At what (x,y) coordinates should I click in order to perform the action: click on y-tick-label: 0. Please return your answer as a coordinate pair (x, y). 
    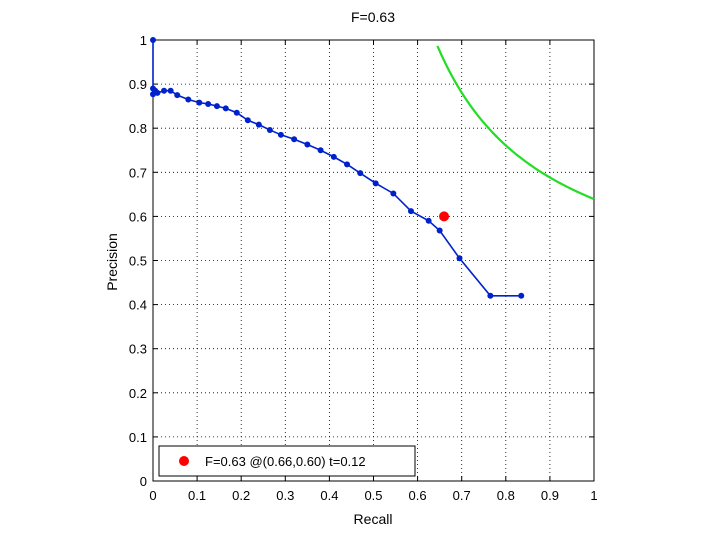
    Looking at the image, I should click on (143, 481).